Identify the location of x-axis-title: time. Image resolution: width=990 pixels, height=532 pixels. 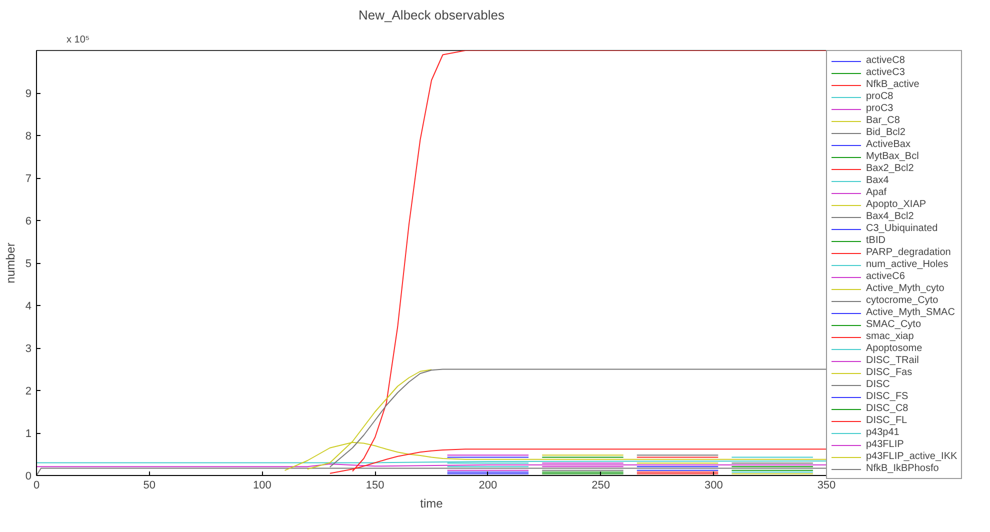
(432, 503).